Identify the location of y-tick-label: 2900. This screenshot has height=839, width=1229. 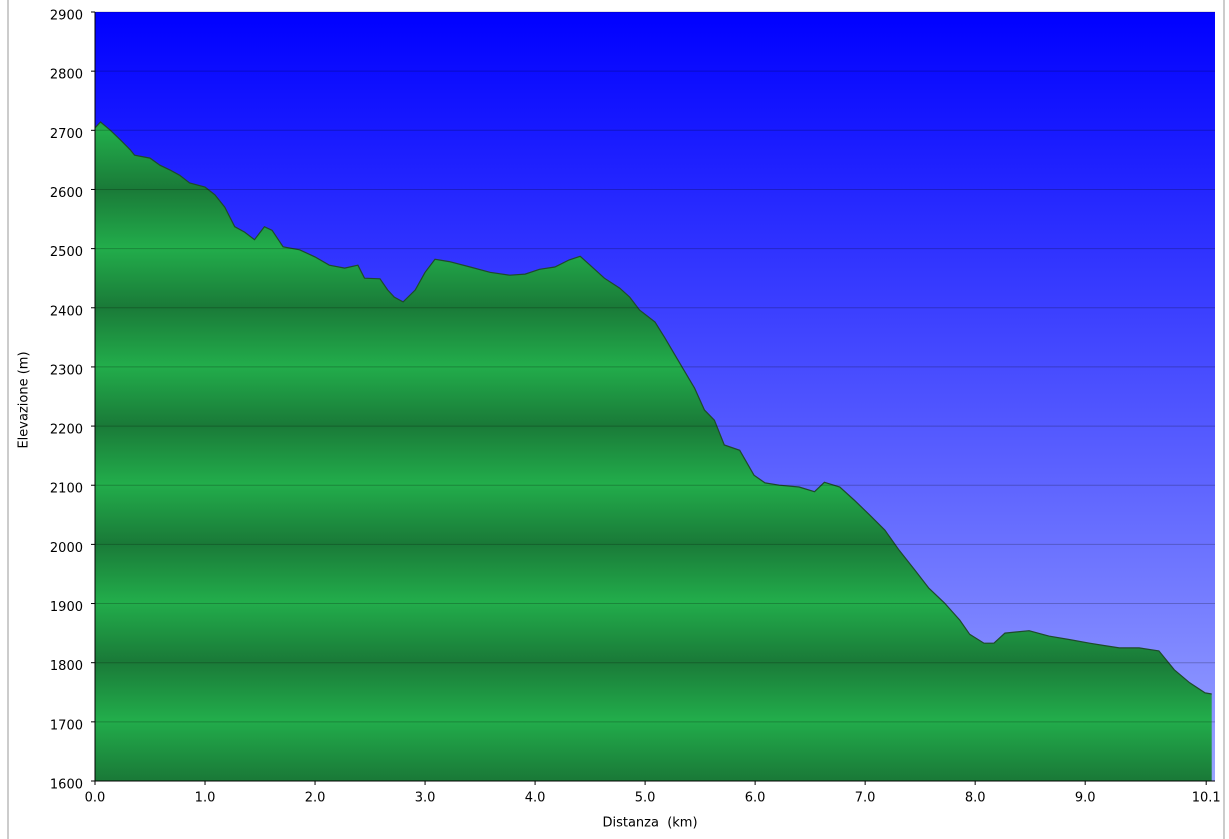
(66, 16).